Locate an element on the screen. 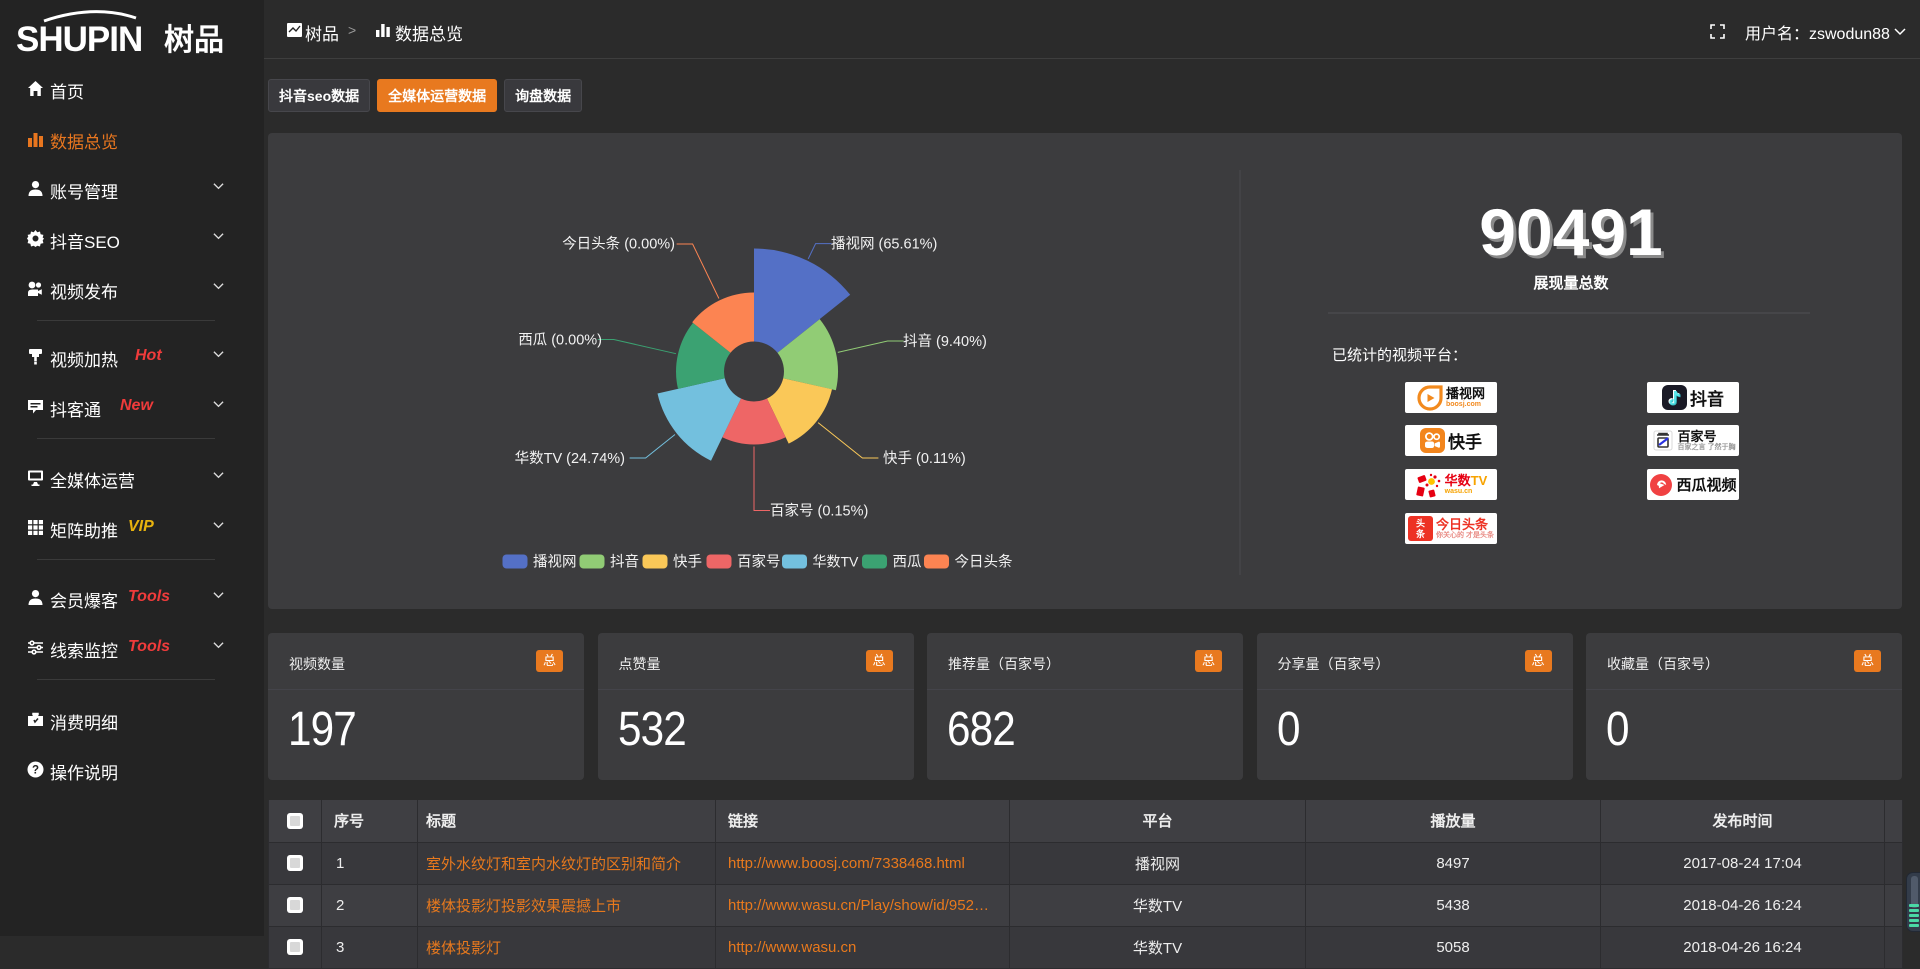 Image resolution: width=1920 pixels, height=969 pixels. svg-text: 百家号 is located at coordinates (759, 562).